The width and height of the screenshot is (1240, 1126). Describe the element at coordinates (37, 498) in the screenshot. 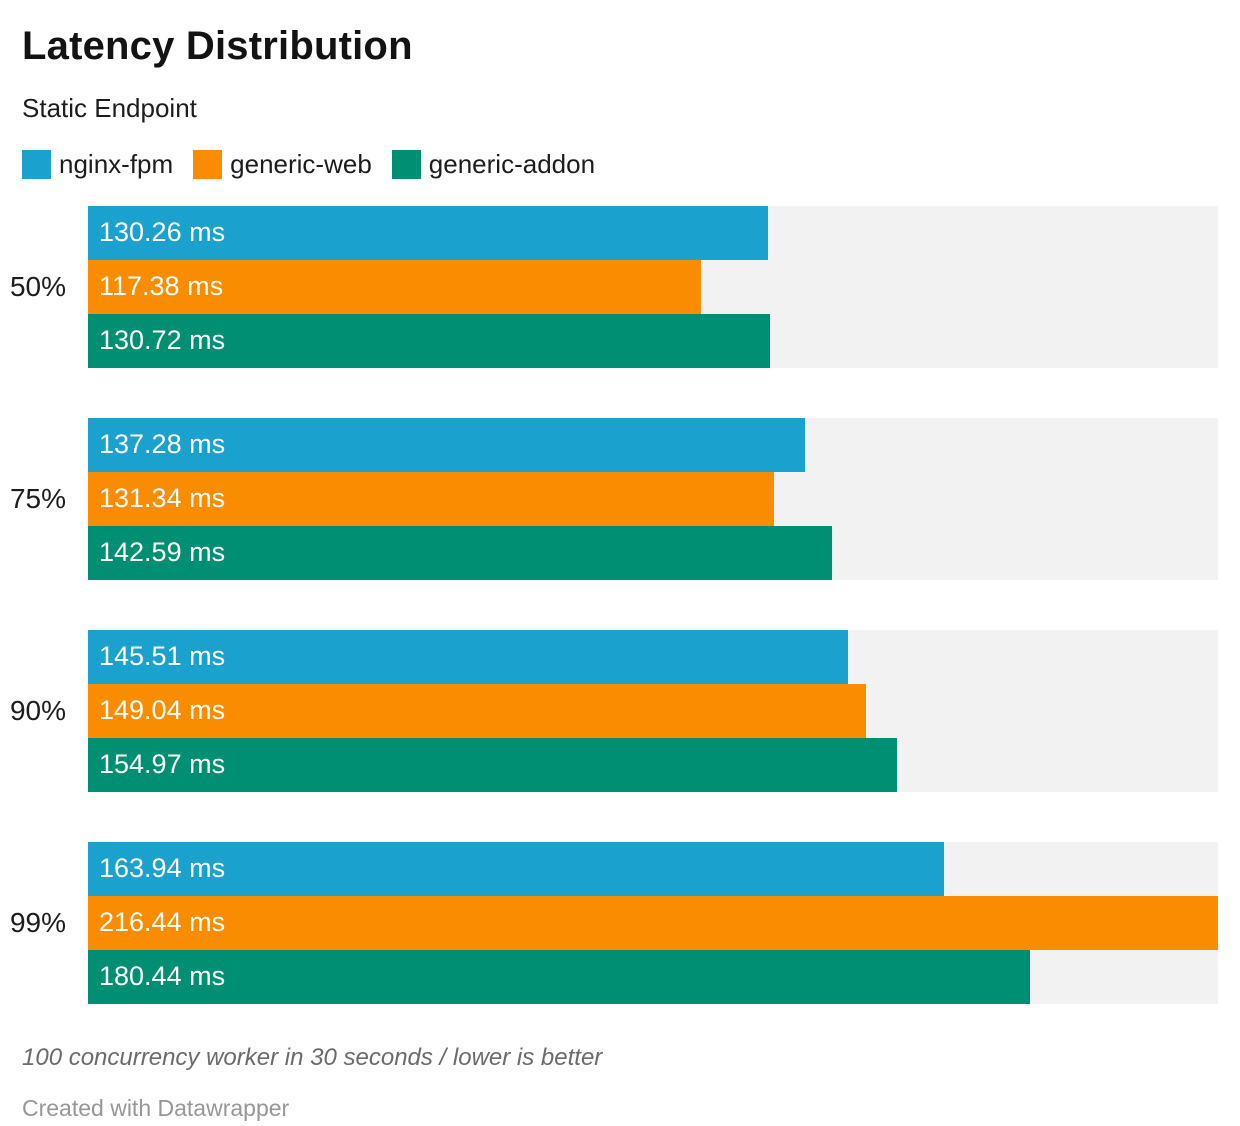

I see `category-label: 75%` at that location.